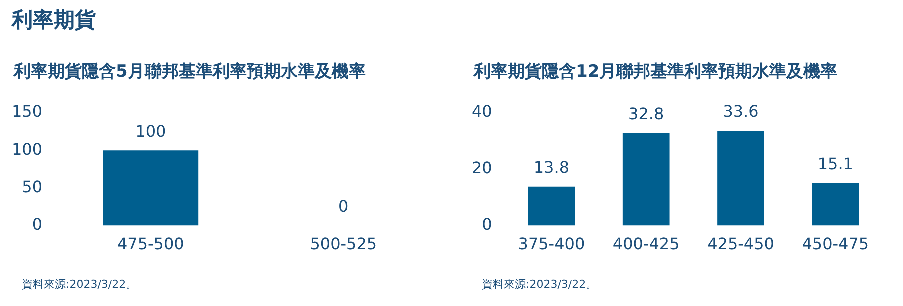  Describe the element at coordinates (552, 168) in the screenshot. I see `data-label: 13.8` at that location.